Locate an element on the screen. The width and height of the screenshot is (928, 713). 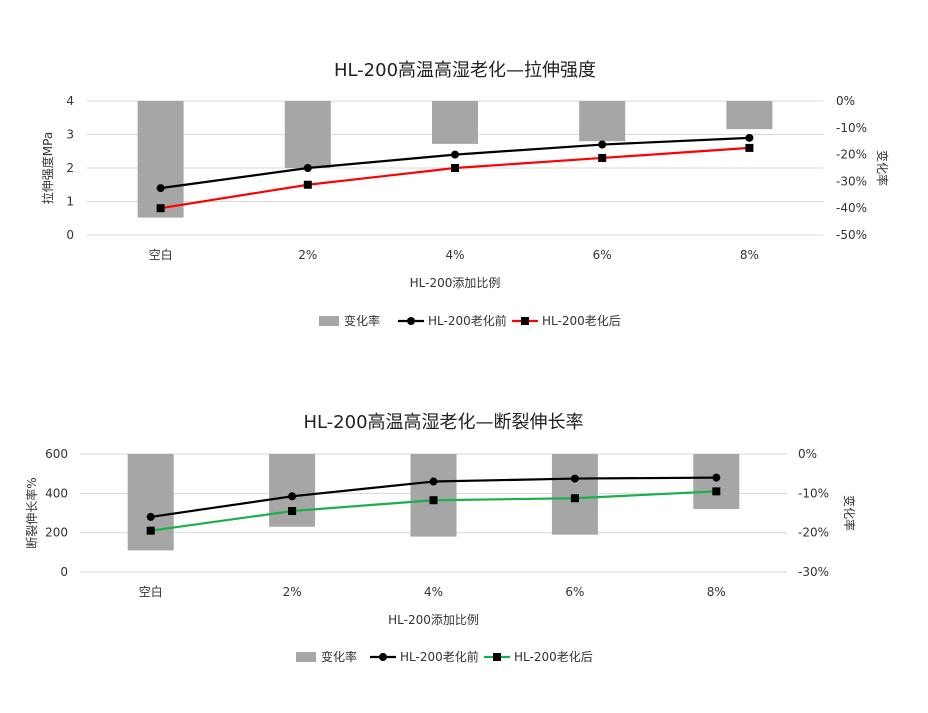
chart2-title: HL-200高温高湿老化—断裂伸长率 is located at coordinates (443, 422).